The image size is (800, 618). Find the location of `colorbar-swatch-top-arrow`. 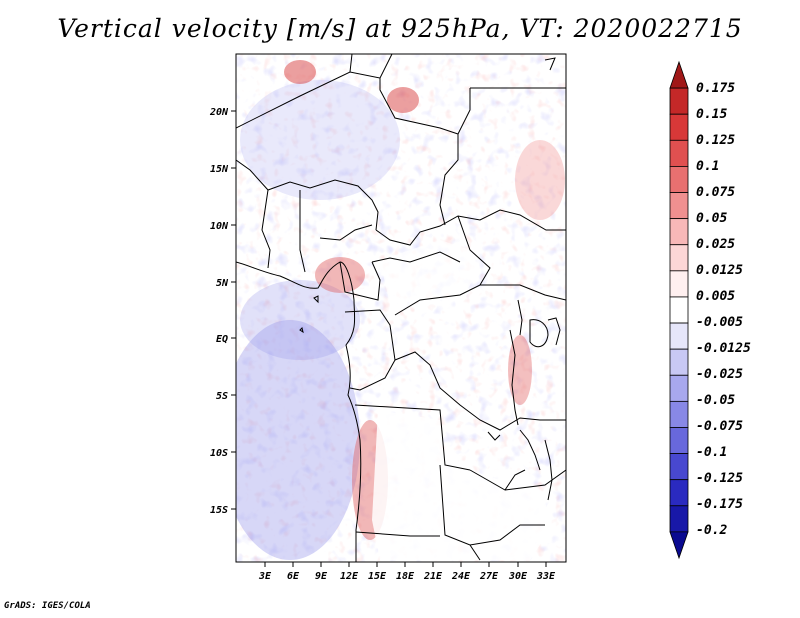

colorbar-swatch-top-arrow is located at coordinates (679, 74).